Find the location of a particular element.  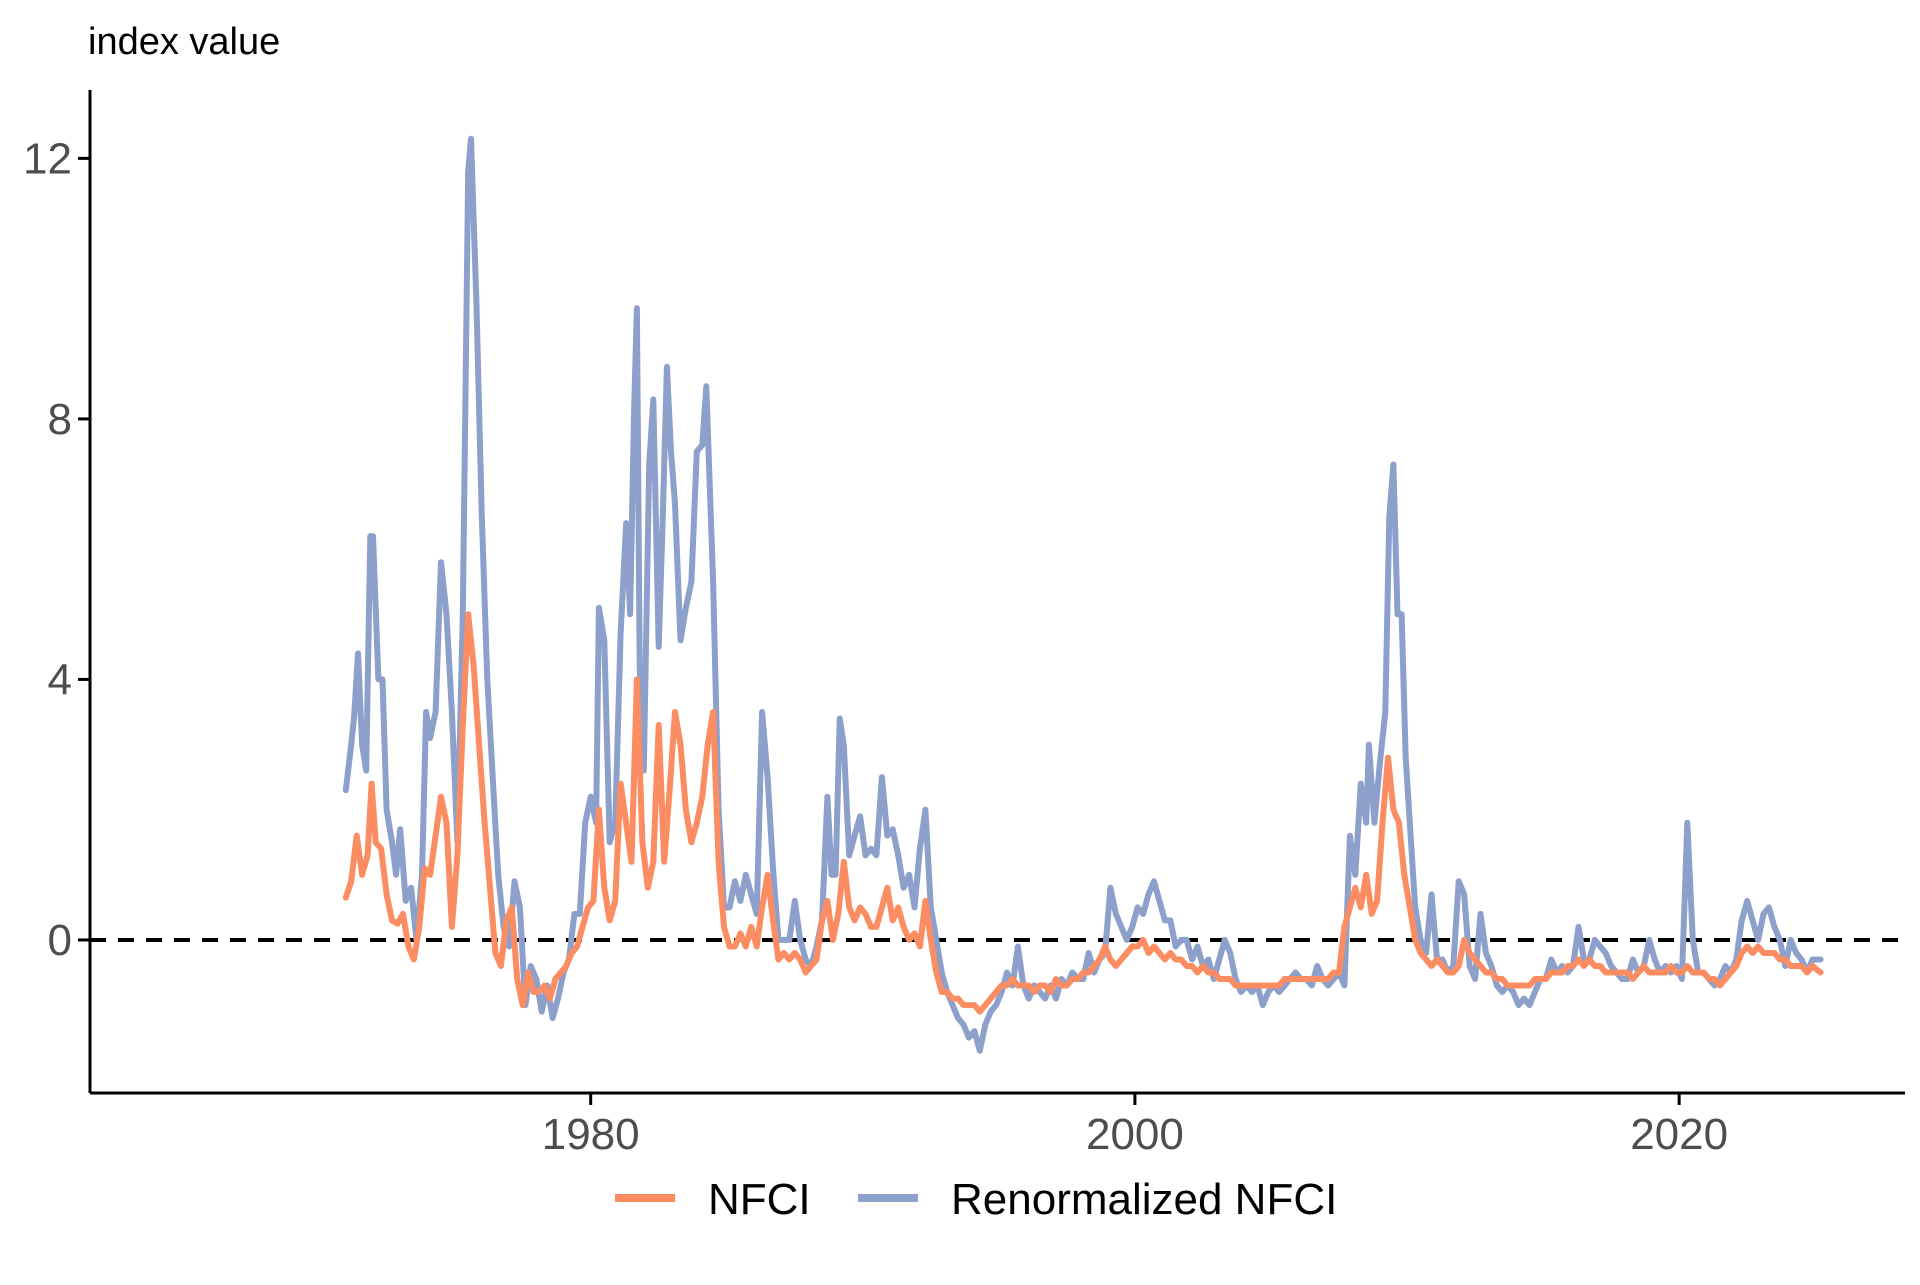

x-tick-label: 2000 is located at coordinates (1135, 1134).